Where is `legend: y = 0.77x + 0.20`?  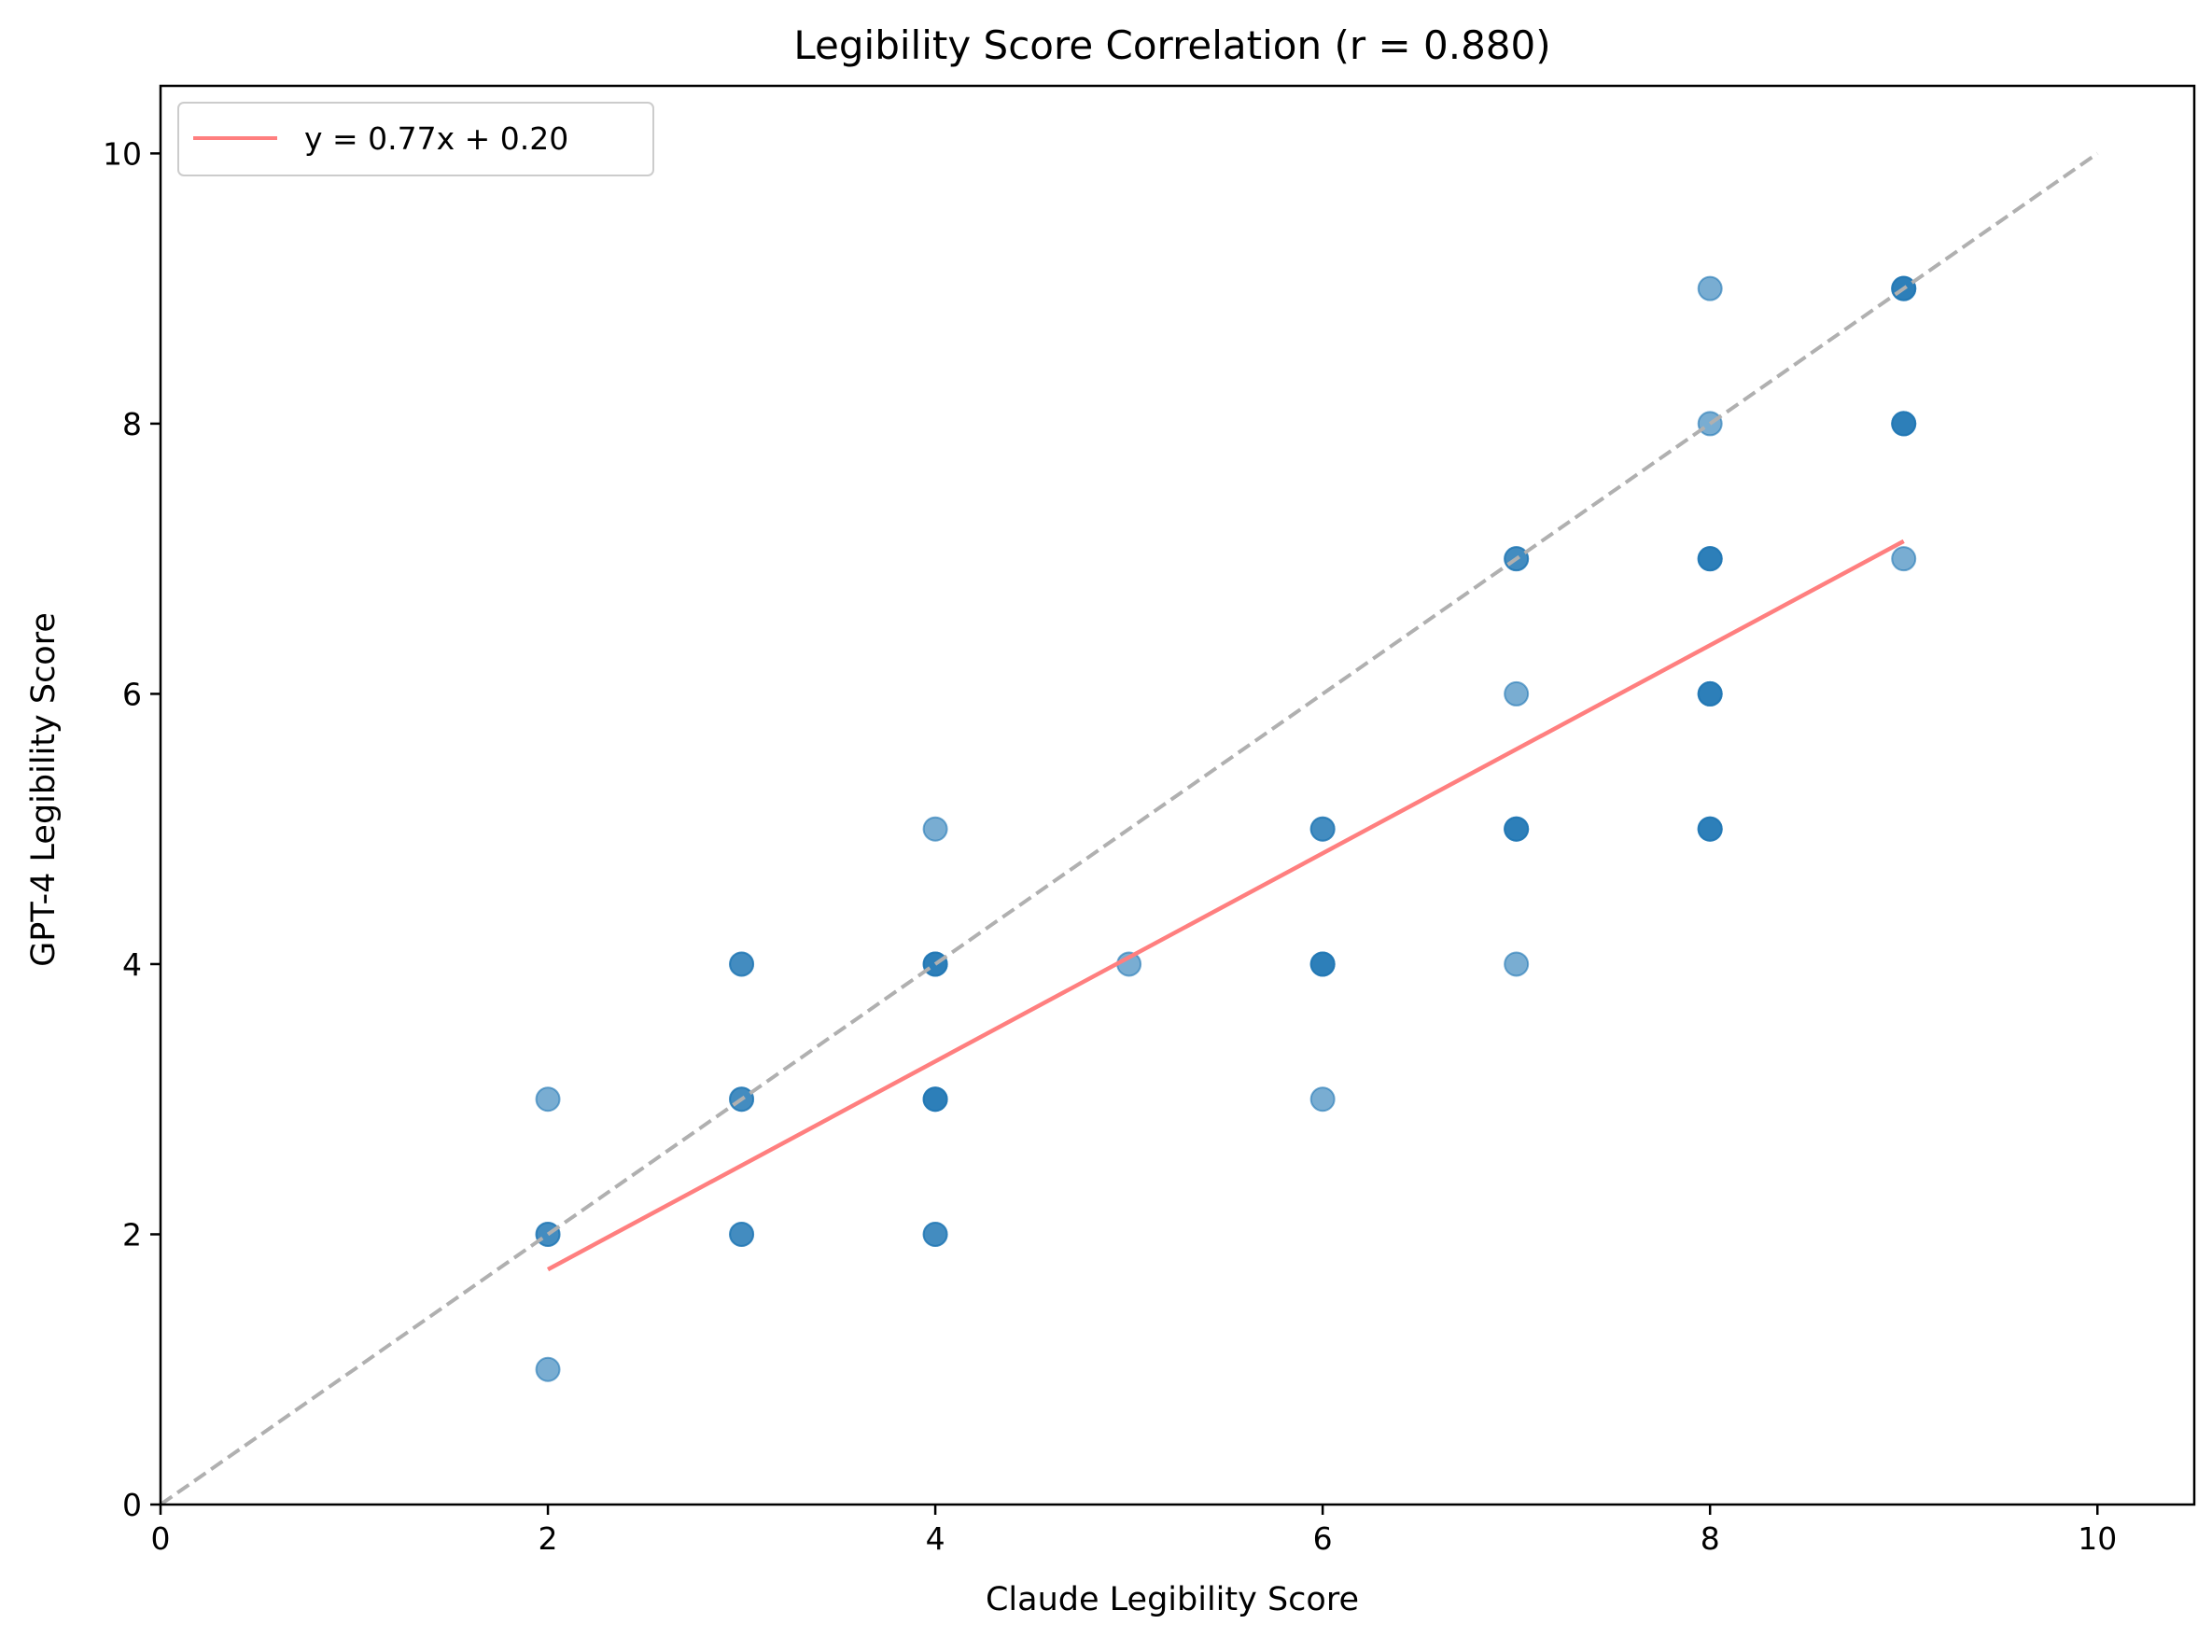 legend: y = 0.77x + 0.20 is located at coordinates (415, 139).